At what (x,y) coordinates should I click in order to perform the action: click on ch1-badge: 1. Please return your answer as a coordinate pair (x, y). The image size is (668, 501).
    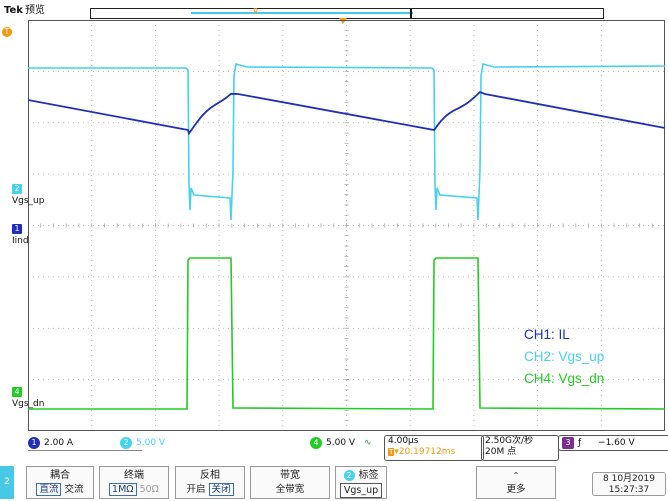
    Looking at the image, I should click on (34, 442).